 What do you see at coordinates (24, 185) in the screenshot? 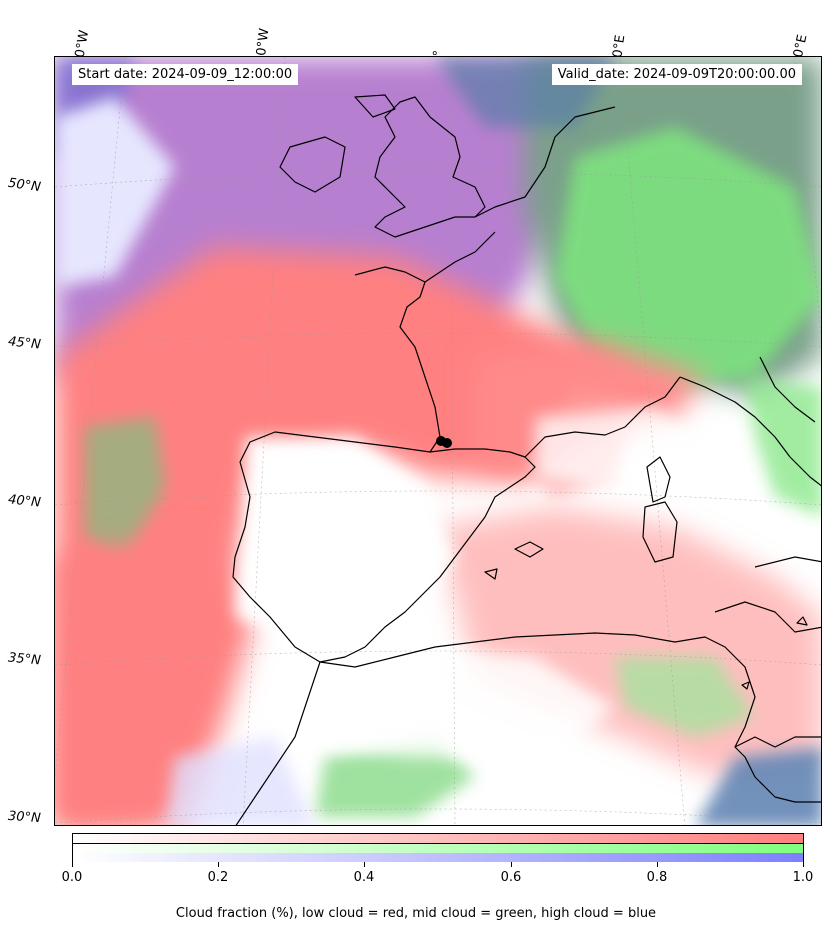
I see `lat-label-50n: 50°N` at bounding box center [24, 185].